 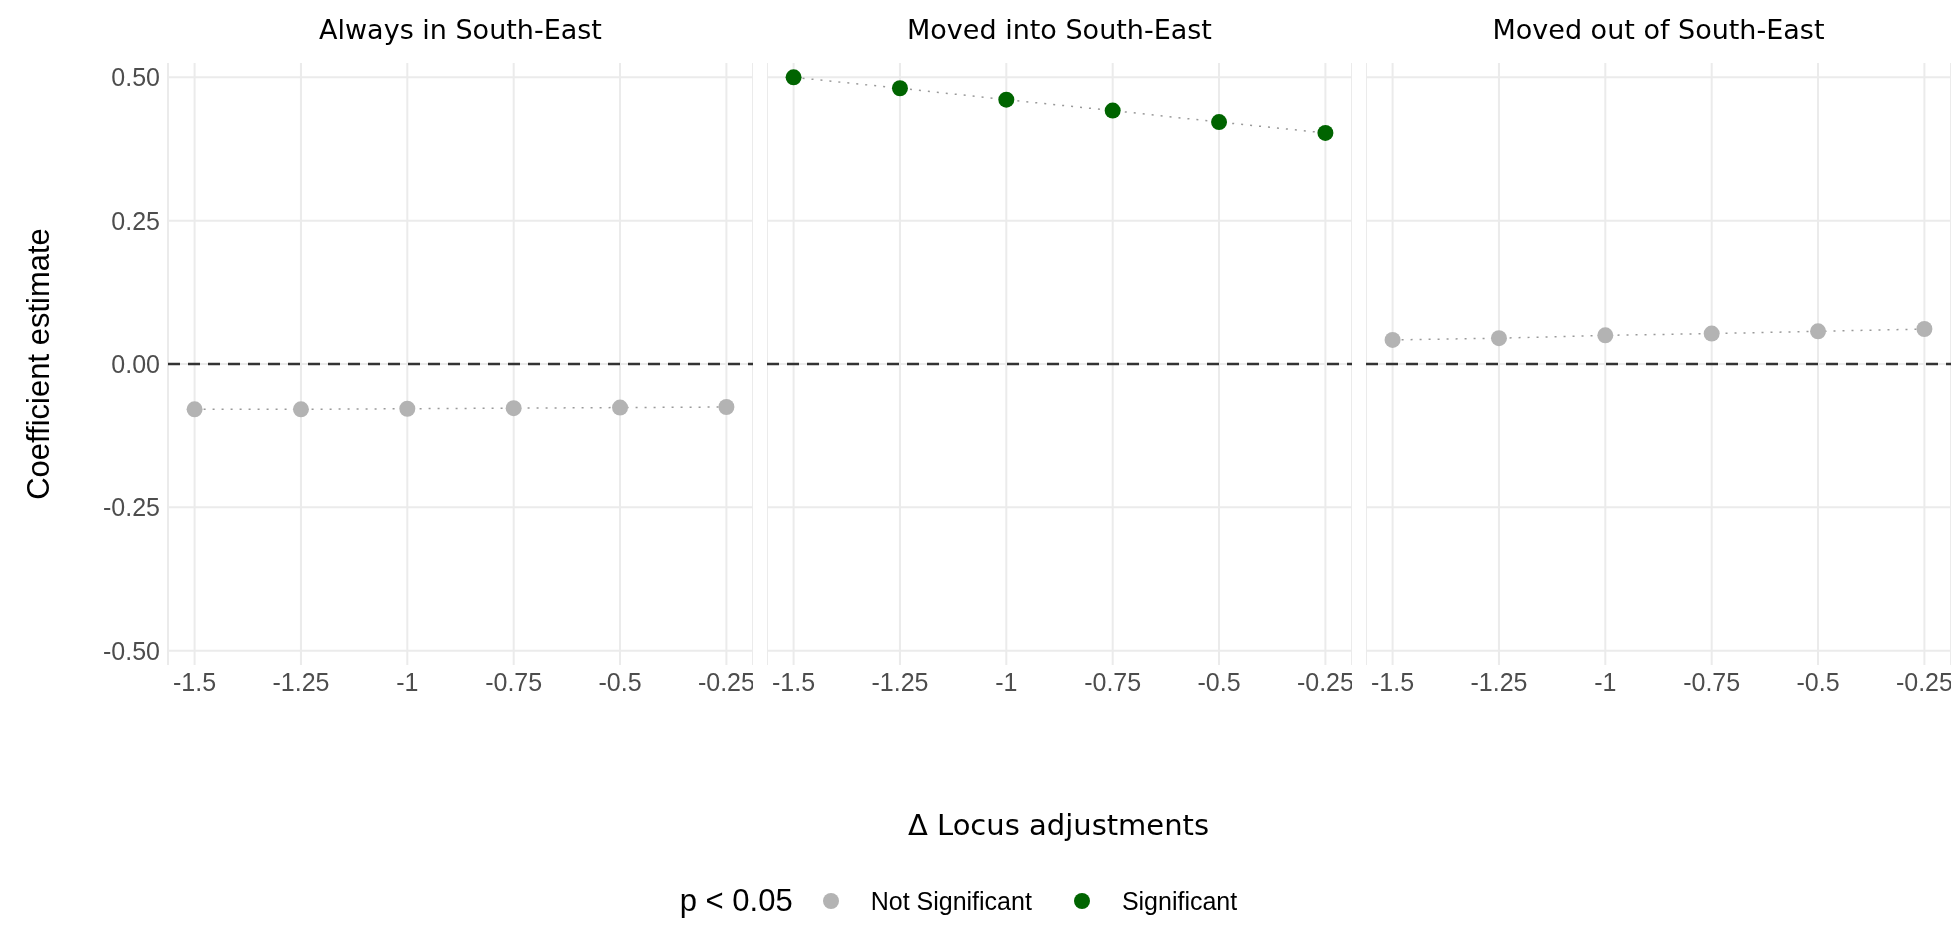 What do you see at coordinates (131, 507) in the screenshot?
I see `y-tick-label: -0.25` at bounding box center [131, 507].